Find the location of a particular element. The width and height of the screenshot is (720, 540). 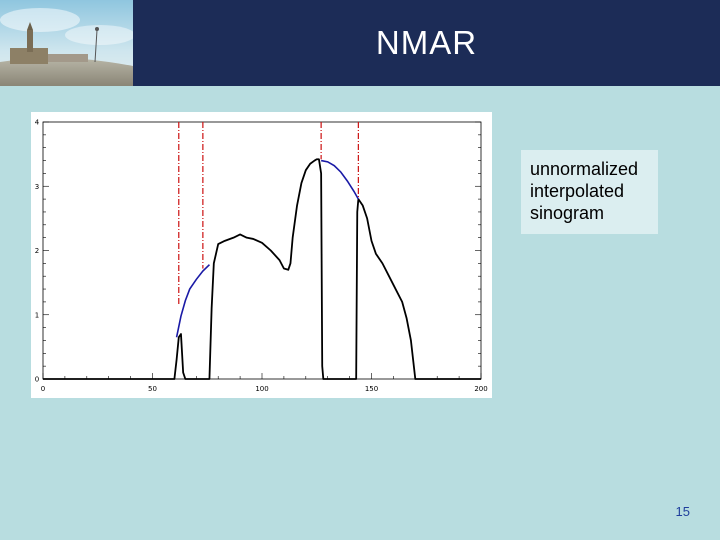

x-tick-label: 100 is located at coordinates (261, 389).